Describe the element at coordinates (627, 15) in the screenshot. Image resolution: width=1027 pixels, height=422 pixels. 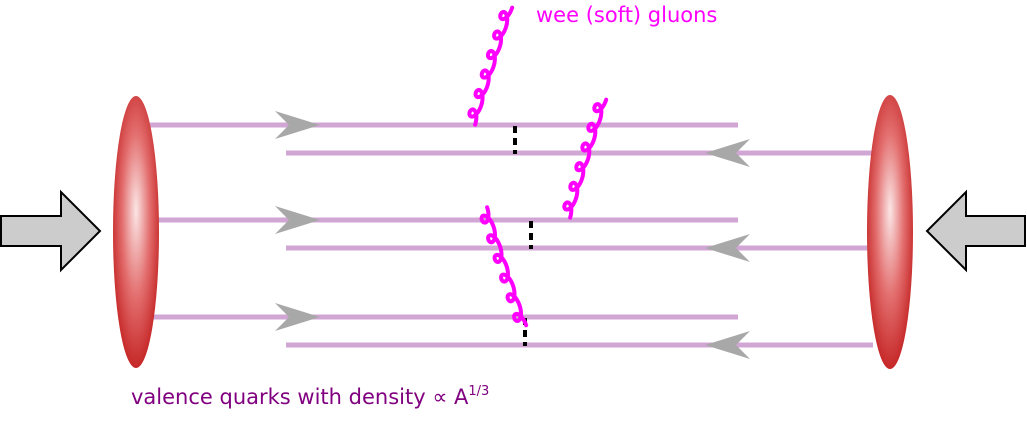
I see `gluons-label: wee (soft) gluons` at that location.